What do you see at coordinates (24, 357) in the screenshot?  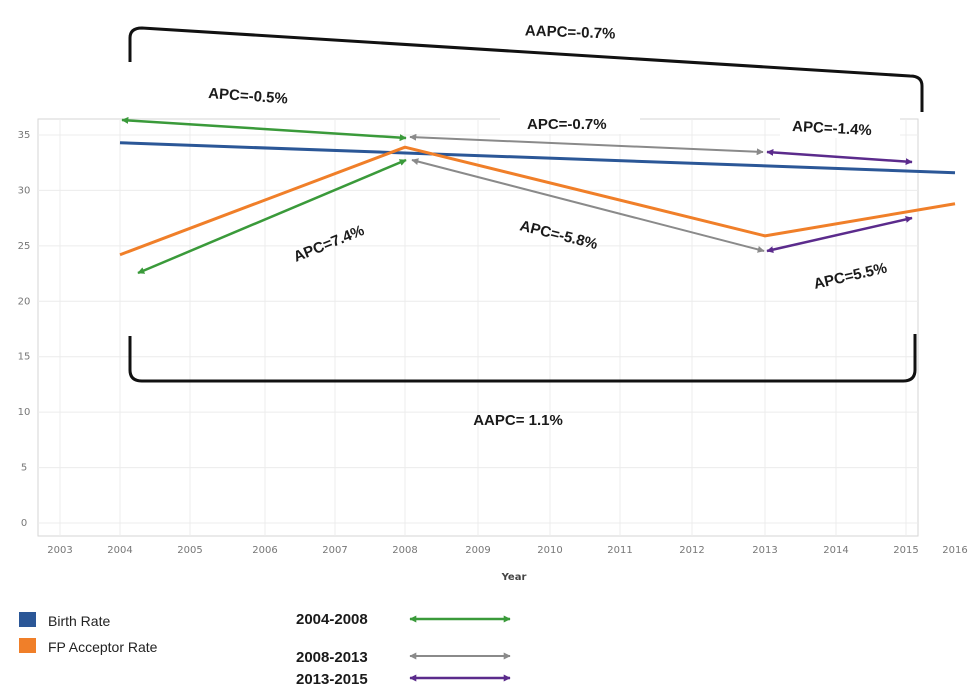 I see `y-tick-label: 15` at bounding box center [24, 357].